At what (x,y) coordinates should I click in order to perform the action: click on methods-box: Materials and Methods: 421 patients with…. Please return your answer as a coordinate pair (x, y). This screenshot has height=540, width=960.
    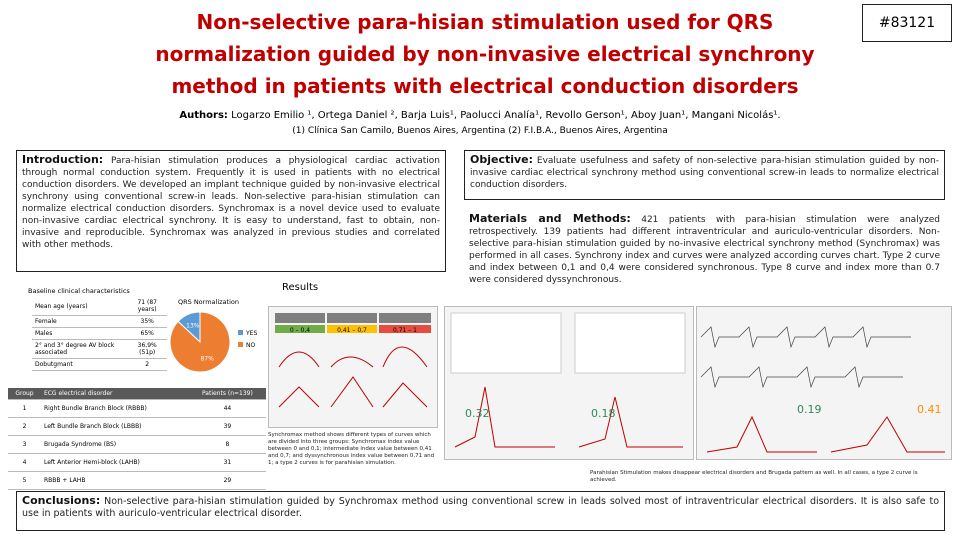
    Looking at the image, I should click on (704, 256).